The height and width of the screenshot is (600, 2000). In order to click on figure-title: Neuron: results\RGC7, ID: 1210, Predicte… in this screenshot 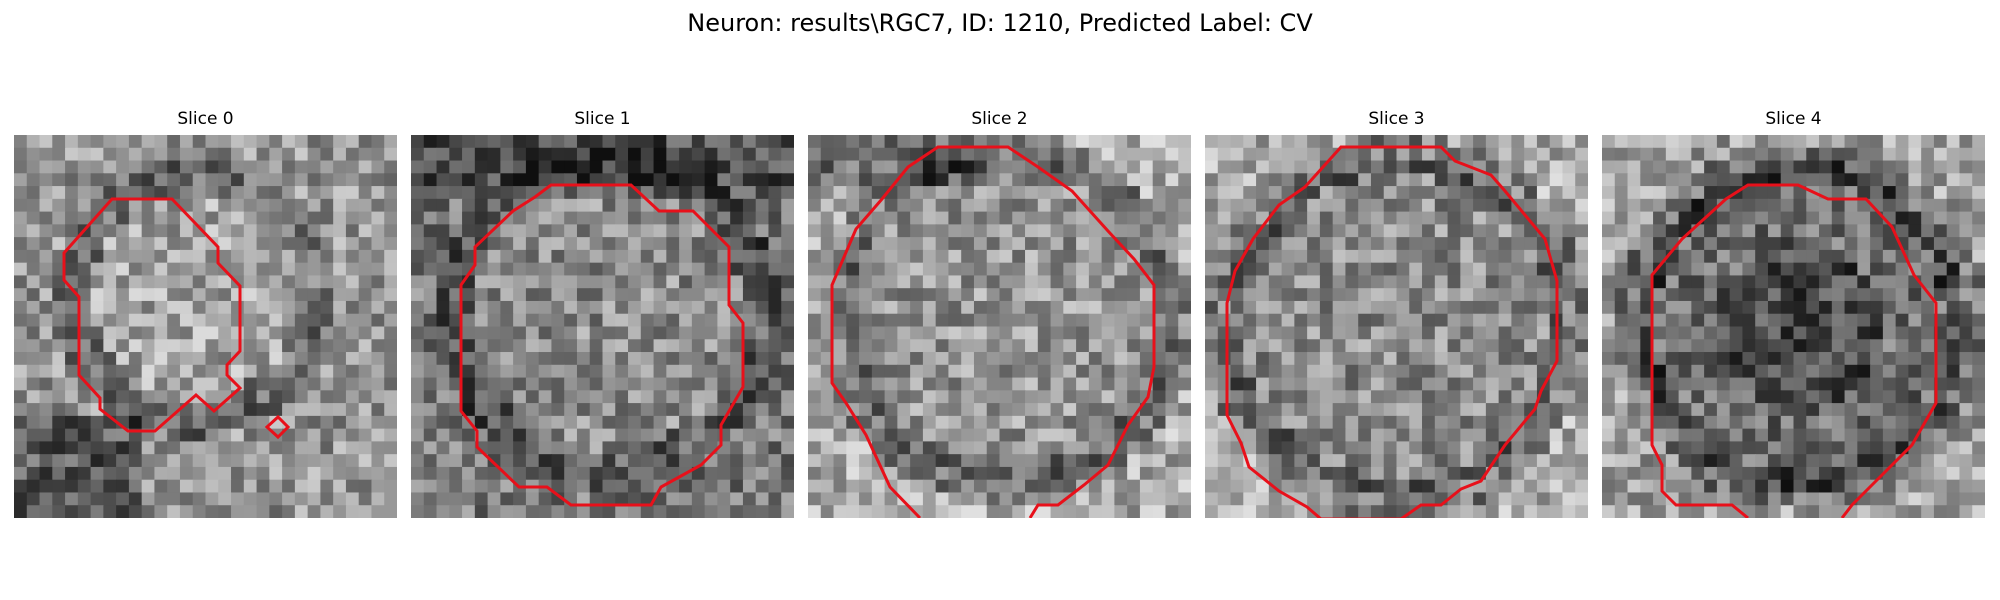, I will do `click(1000, 23)`.